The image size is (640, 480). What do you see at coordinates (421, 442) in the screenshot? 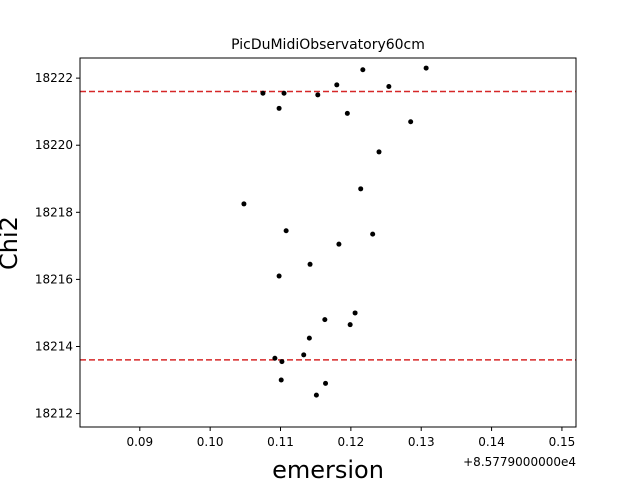
I see `x-tick-label: 0.13` at bounding box center [421, 442].